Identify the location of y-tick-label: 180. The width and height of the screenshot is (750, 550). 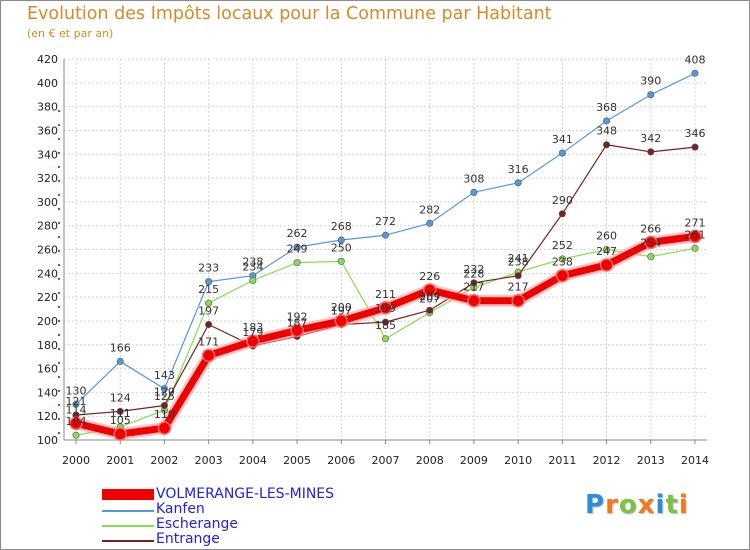
(47, 345).